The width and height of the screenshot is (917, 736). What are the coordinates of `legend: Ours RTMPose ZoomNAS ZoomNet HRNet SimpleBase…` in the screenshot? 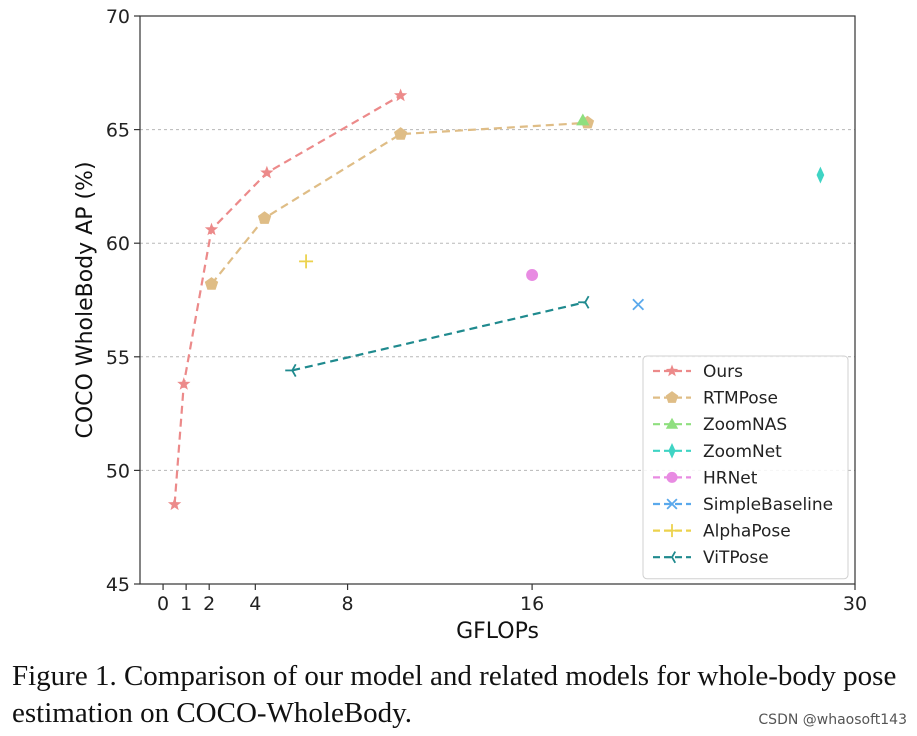 It's located at (745, 467).